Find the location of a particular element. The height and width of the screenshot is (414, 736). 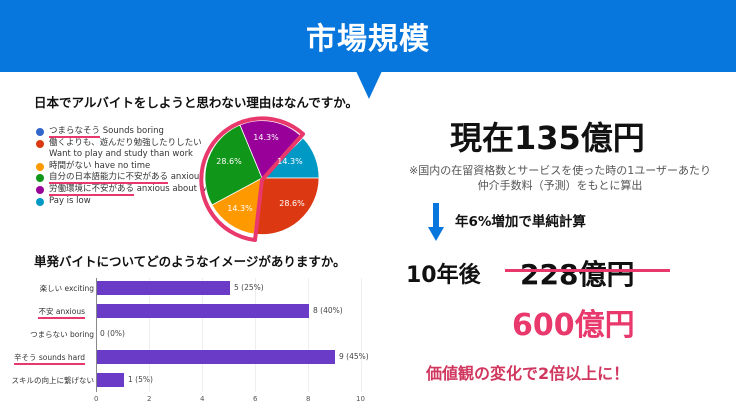

new-forecast: 600億円 is located at coordinates (573, 325).